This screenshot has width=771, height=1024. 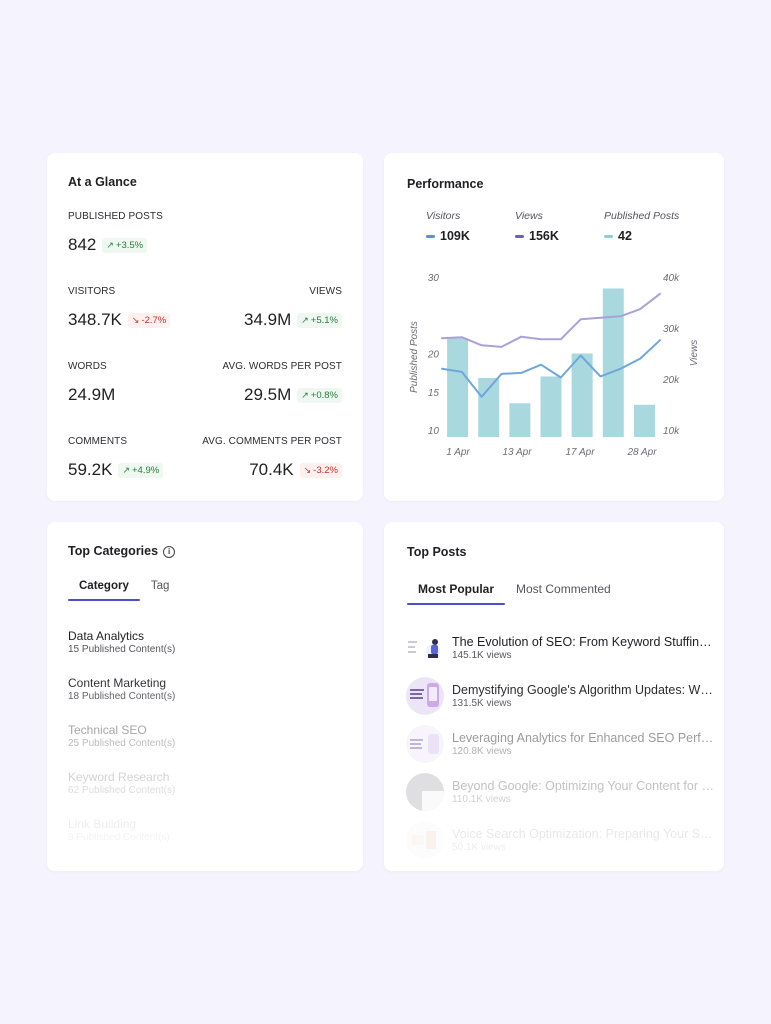 I want to click on category-count: 8 Published Content(s), so click(x=119, y=837).